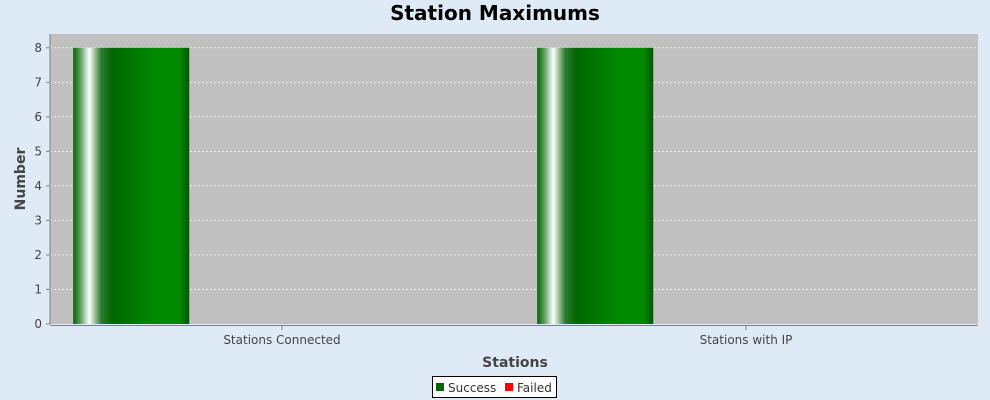 The image size is (990, 400). What do you see at coordinates (38, 289) in the screenshot?
I see `y-tick-label: 1` at bounding box center [38, 289].